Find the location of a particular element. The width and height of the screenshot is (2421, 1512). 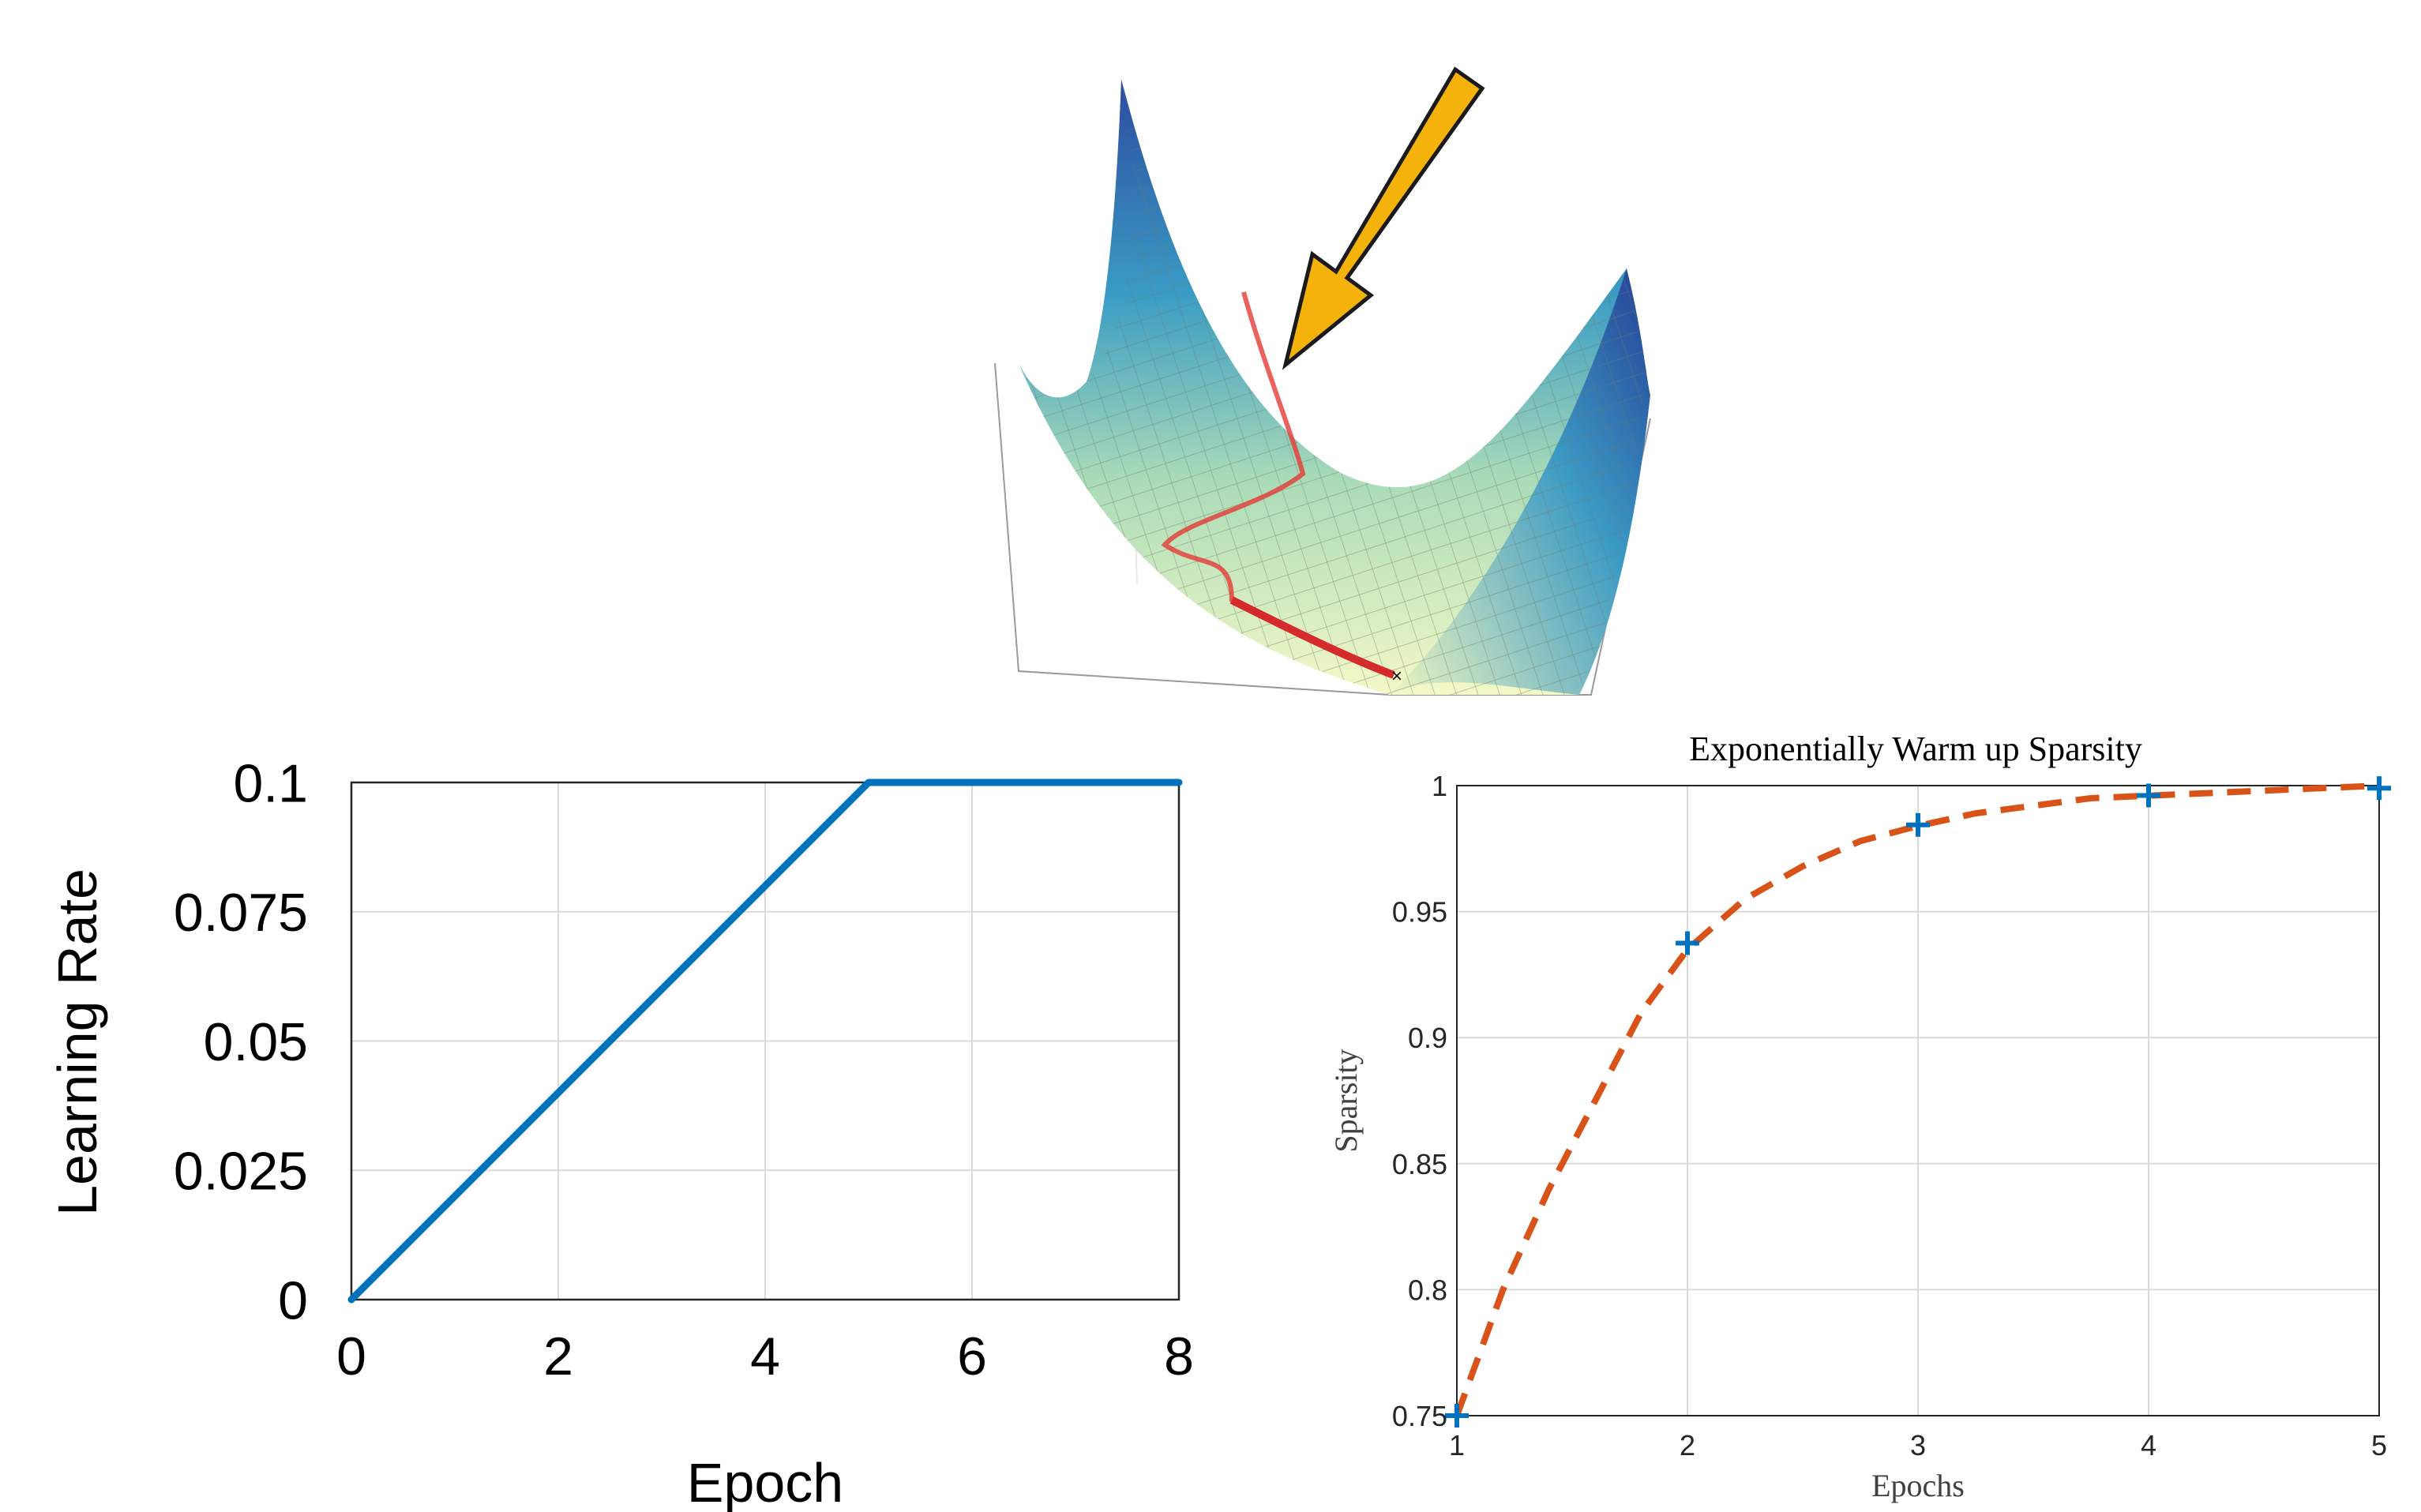

chart1-series is located at coordinates (765, 1042).